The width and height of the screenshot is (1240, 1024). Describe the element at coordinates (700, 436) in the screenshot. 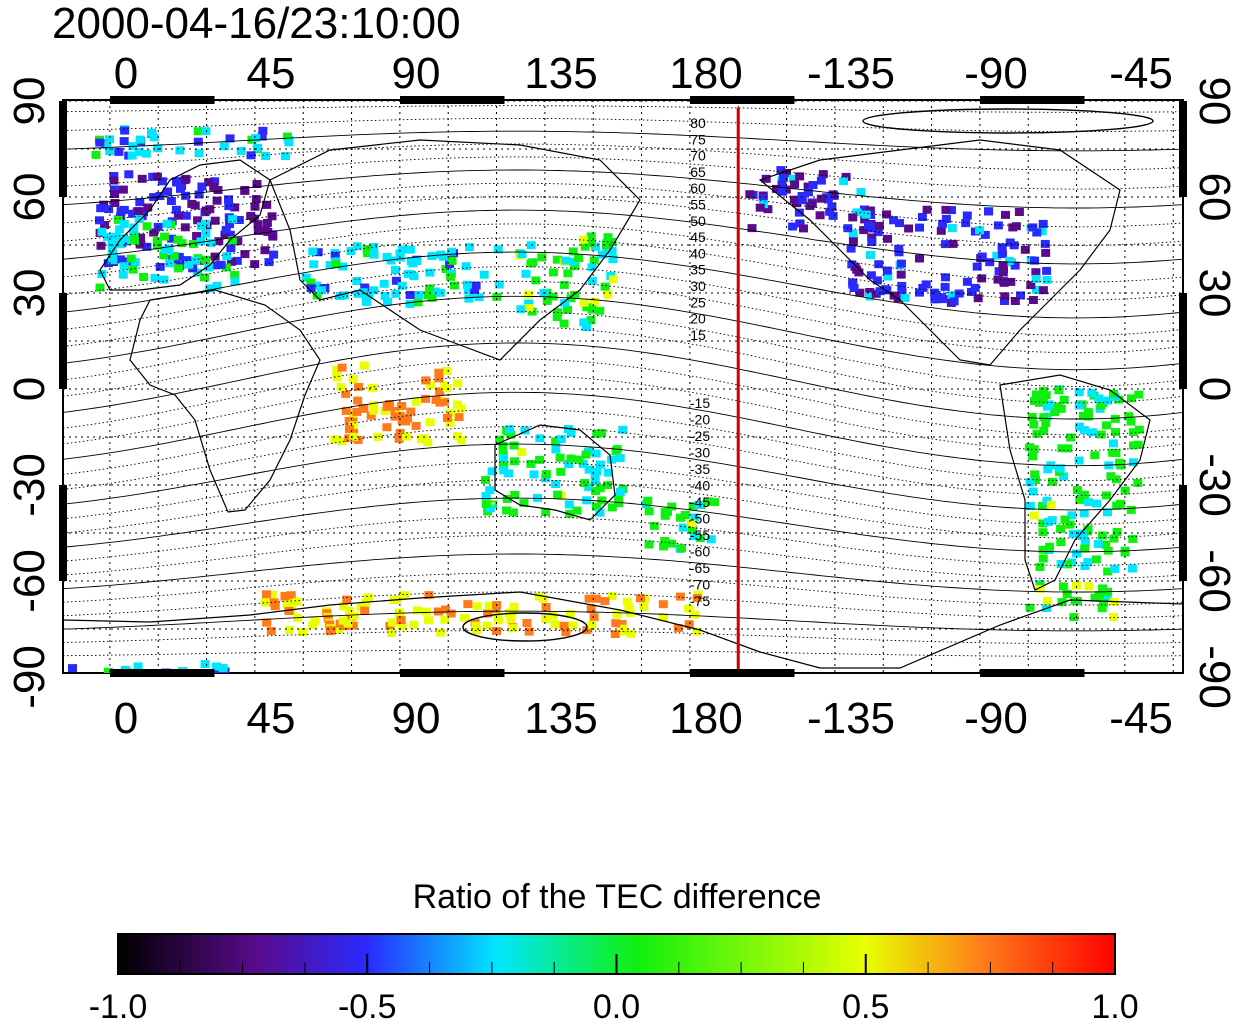

I see `contour-label: -25` at that location.